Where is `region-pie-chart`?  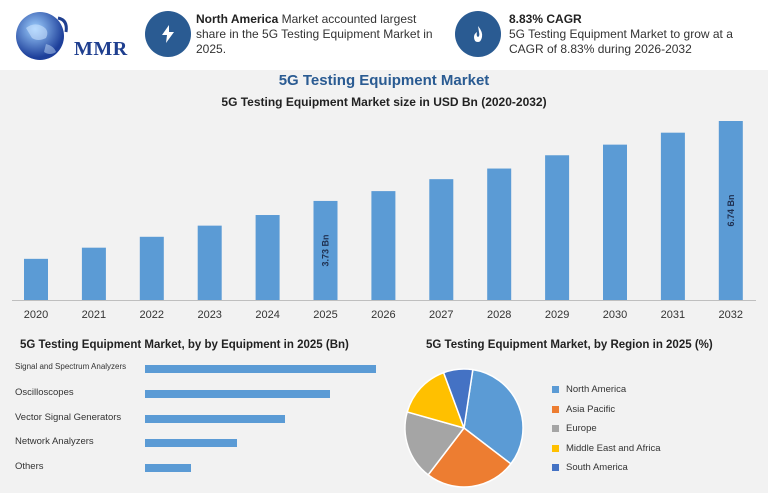
region-pie-chart is located at coordinates (464, 428).